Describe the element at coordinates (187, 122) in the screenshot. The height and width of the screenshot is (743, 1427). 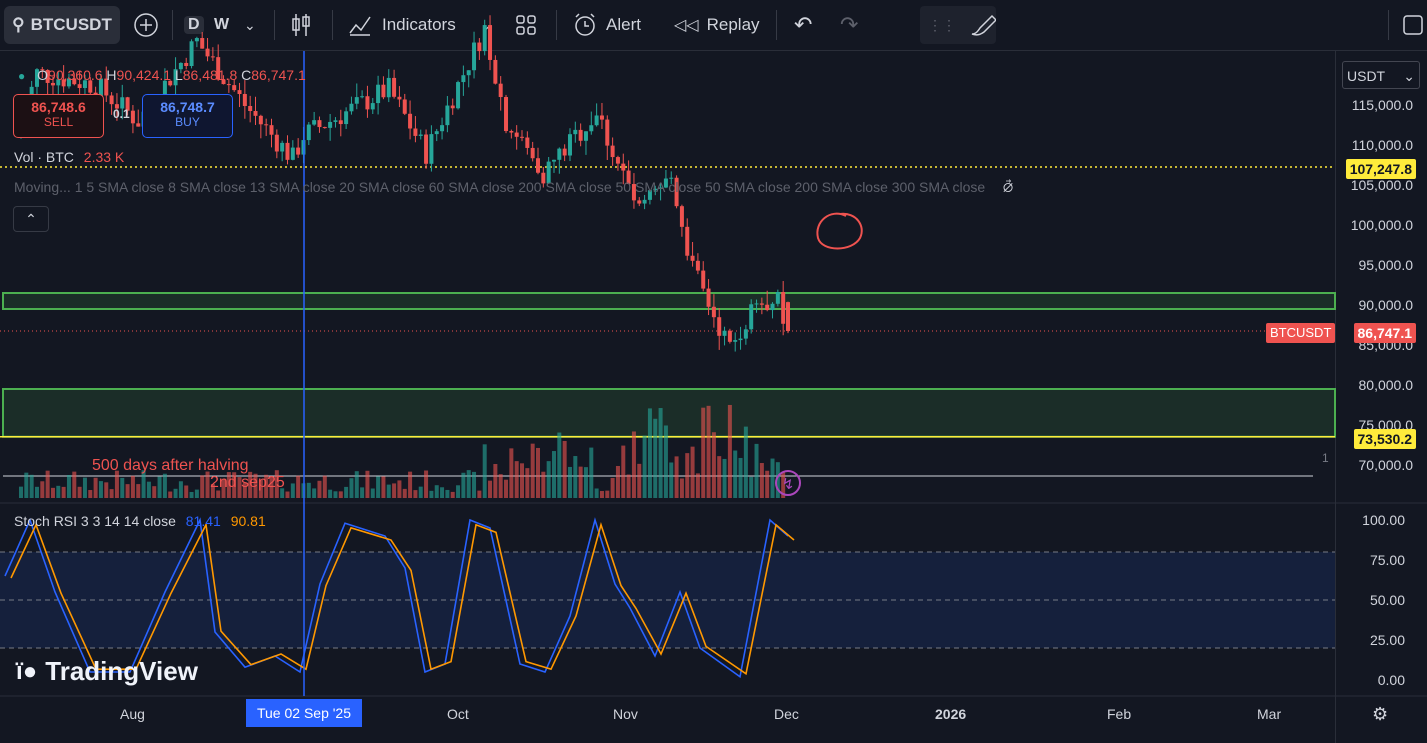
I see `buy-label: BUY` at that location.